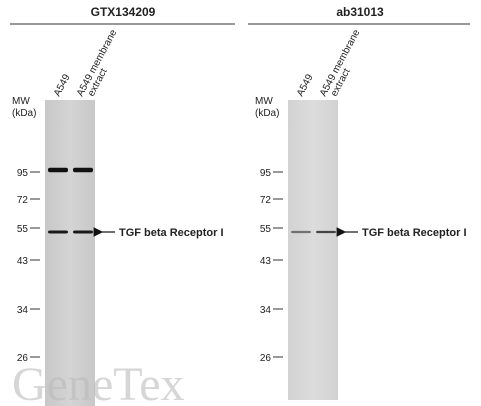 The image size is (481, 406). What do you see at coordinates (98, 382) in the screenshot?
I see `watermark: GeneTex` at bounding box center [98, 382].